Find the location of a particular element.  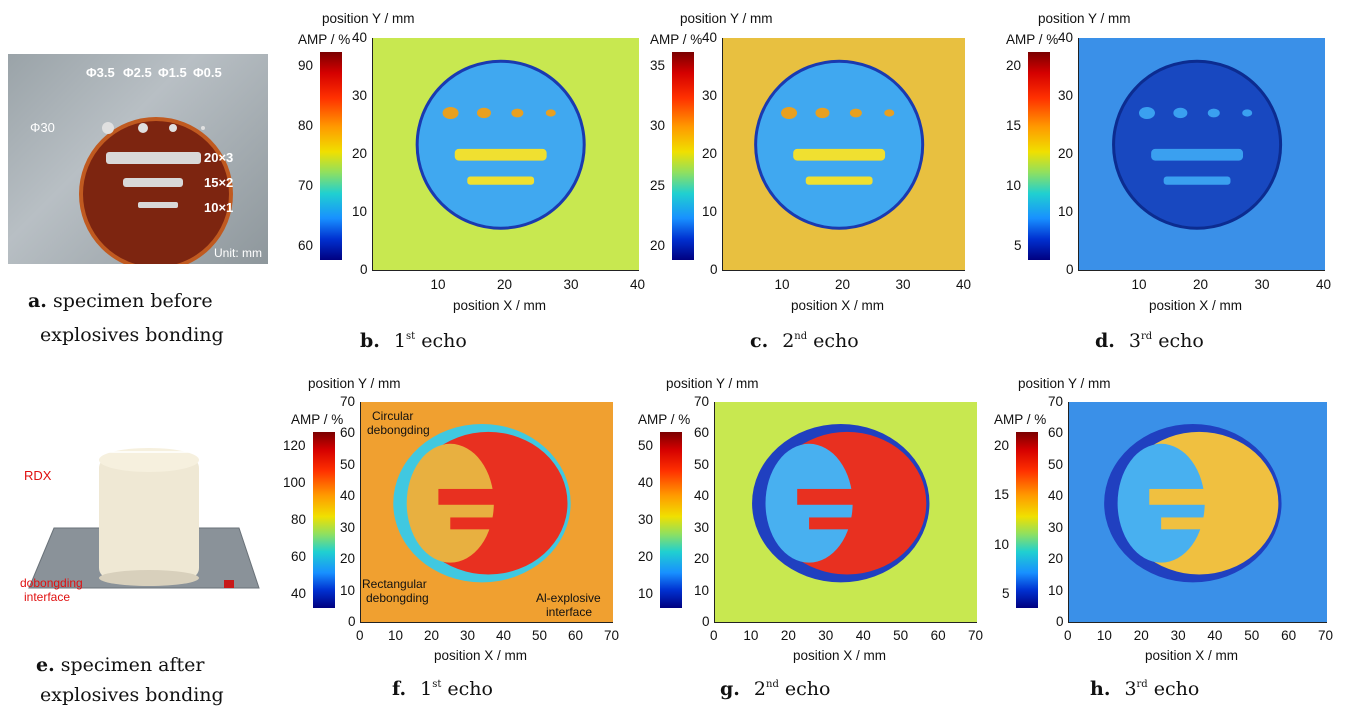

photo-specimen-after: 50 mm RDX dobongding interface is located at coordinates (139, 522).